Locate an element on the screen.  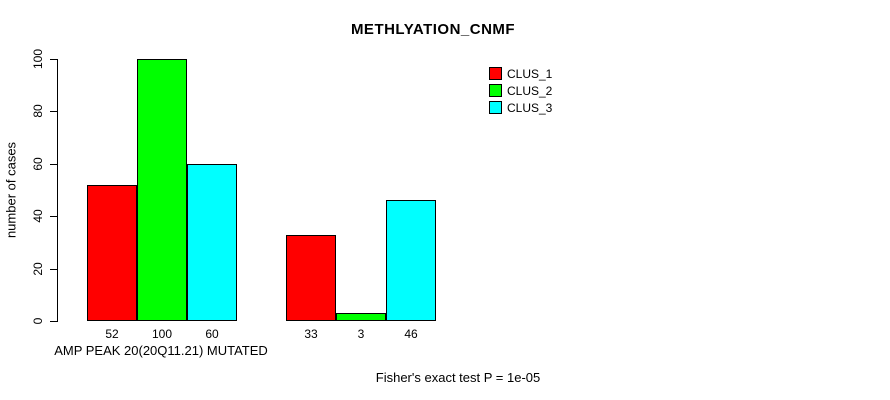
y-tick-label: 40 is located at coordinates (38, 216).